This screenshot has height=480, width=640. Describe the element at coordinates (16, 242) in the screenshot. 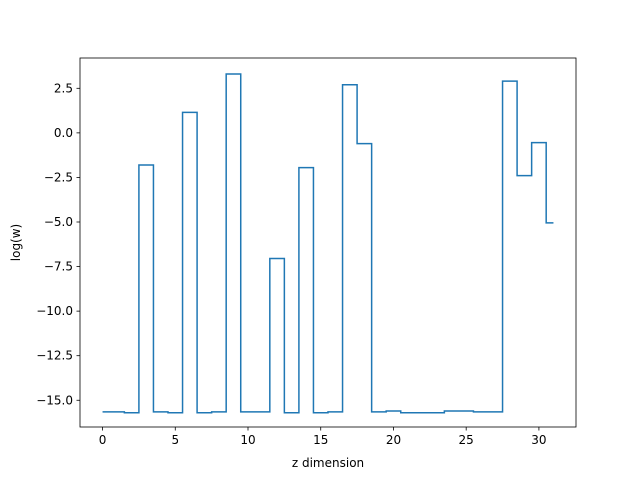

I see `y-axis-label: log(w)` at that location.